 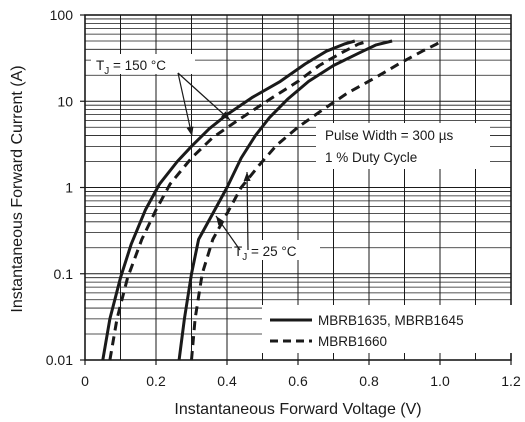 What do you see at coordinates (267, 217) in the screenshot?
I see `tj25-annotation: TJ = 25 °C` at bounding box center [267, 217].